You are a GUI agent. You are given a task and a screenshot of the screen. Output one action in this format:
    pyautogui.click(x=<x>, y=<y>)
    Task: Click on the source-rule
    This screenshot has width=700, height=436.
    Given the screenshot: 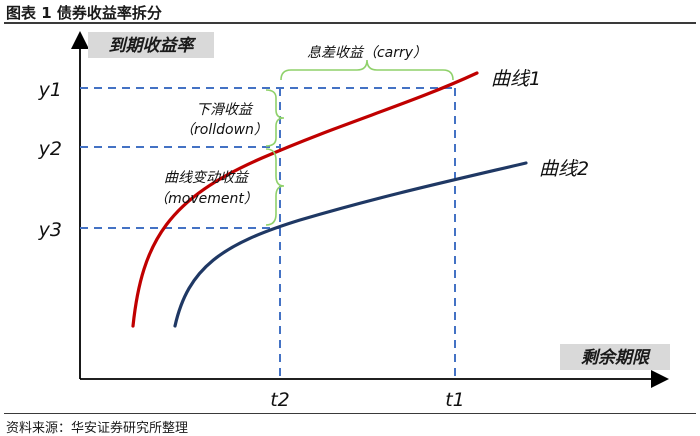 What is the action you would take?
    pyautogui.click(x=350, y=413)
    